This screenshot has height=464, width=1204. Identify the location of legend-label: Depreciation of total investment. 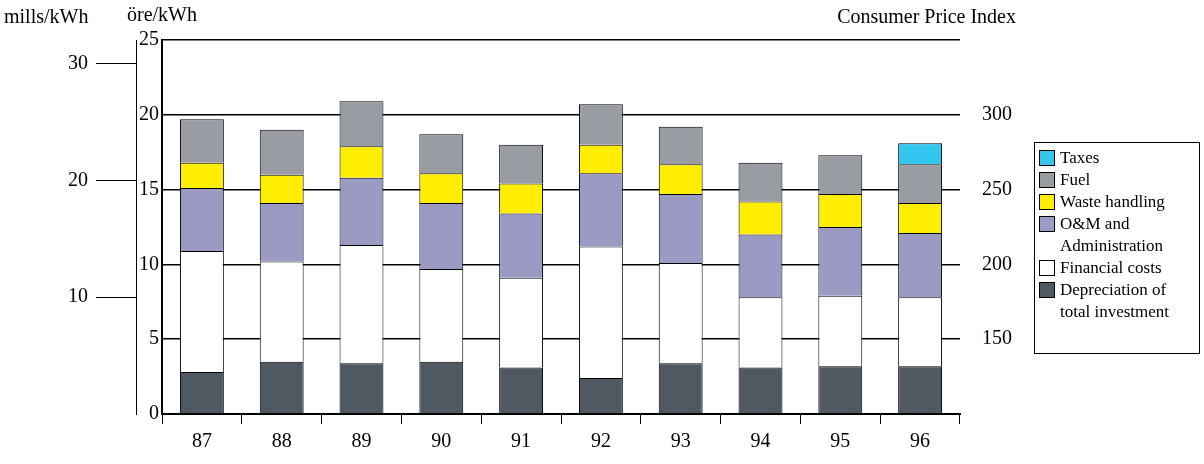
(1115, 301).